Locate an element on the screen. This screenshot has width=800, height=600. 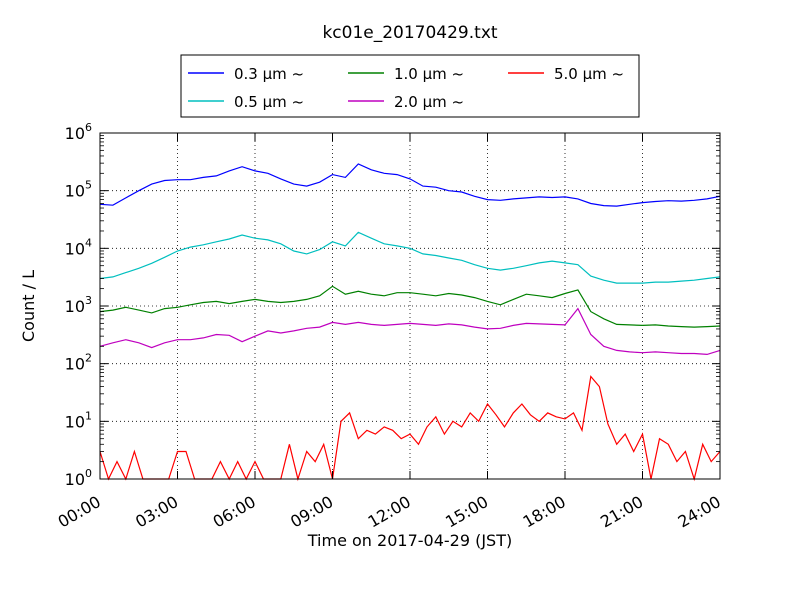
legend-label: 0.3 μm ~ is located at coordinates (269, 74).